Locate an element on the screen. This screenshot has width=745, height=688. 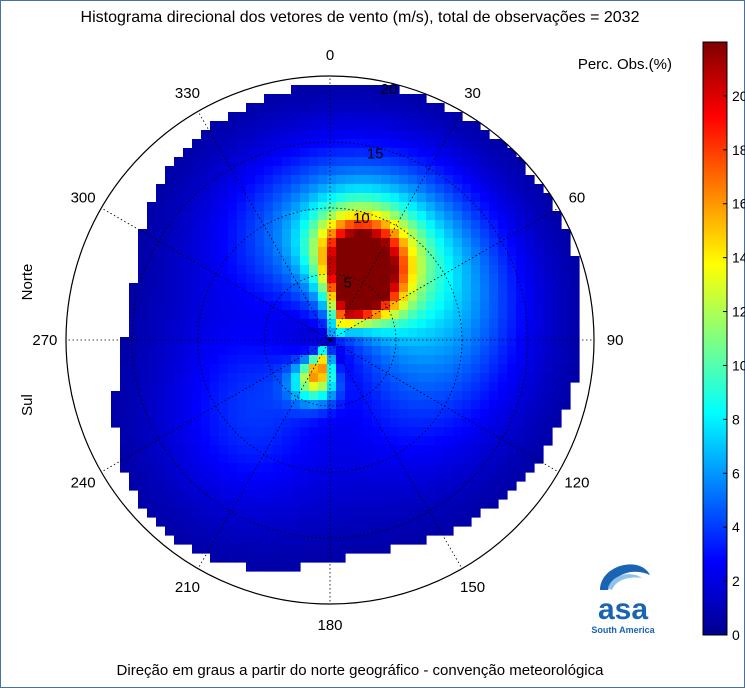
radial-tick-label: 20 is located at coordinates (389, 89).